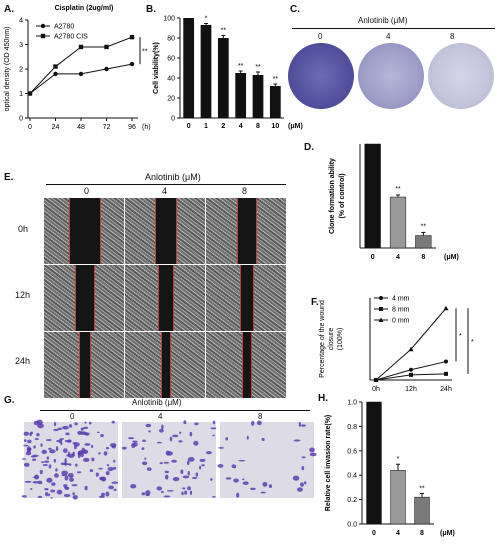 The width and height of the screenshot is (497, 550). I want to click on chart-a-series-line, so click(81, 78).